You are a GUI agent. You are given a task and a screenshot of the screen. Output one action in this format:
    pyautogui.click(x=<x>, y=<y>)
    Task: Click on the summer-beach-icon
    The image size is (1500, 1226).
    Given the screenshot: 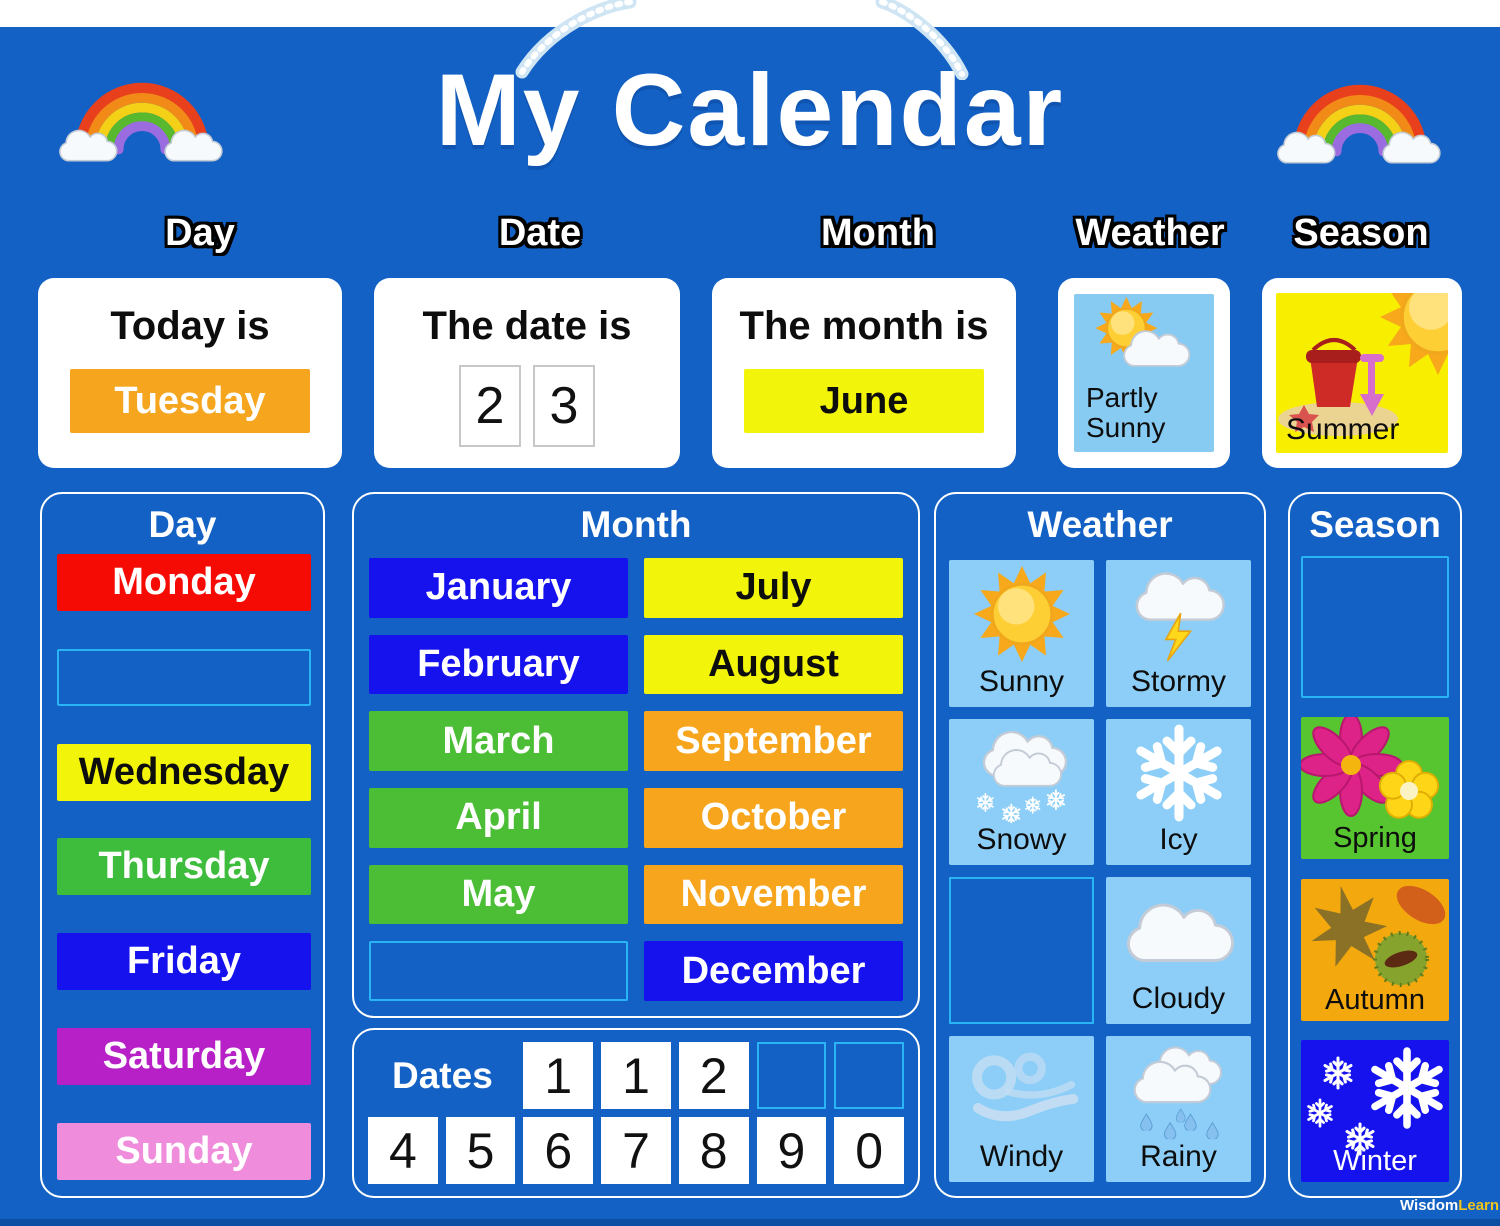 What is the action you would take?
    pyautogui.click(x=1363, y=364)
    